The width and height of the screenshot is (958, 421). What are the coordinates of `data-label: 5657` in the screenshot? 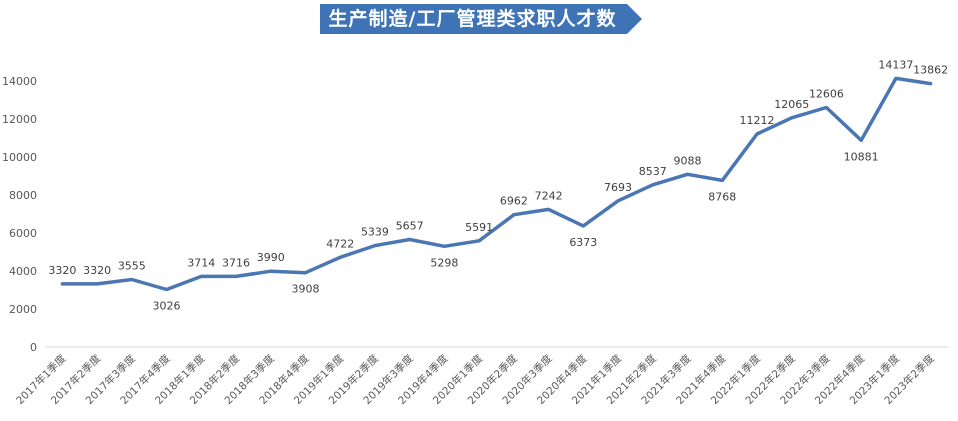 It's located at (410, 226).